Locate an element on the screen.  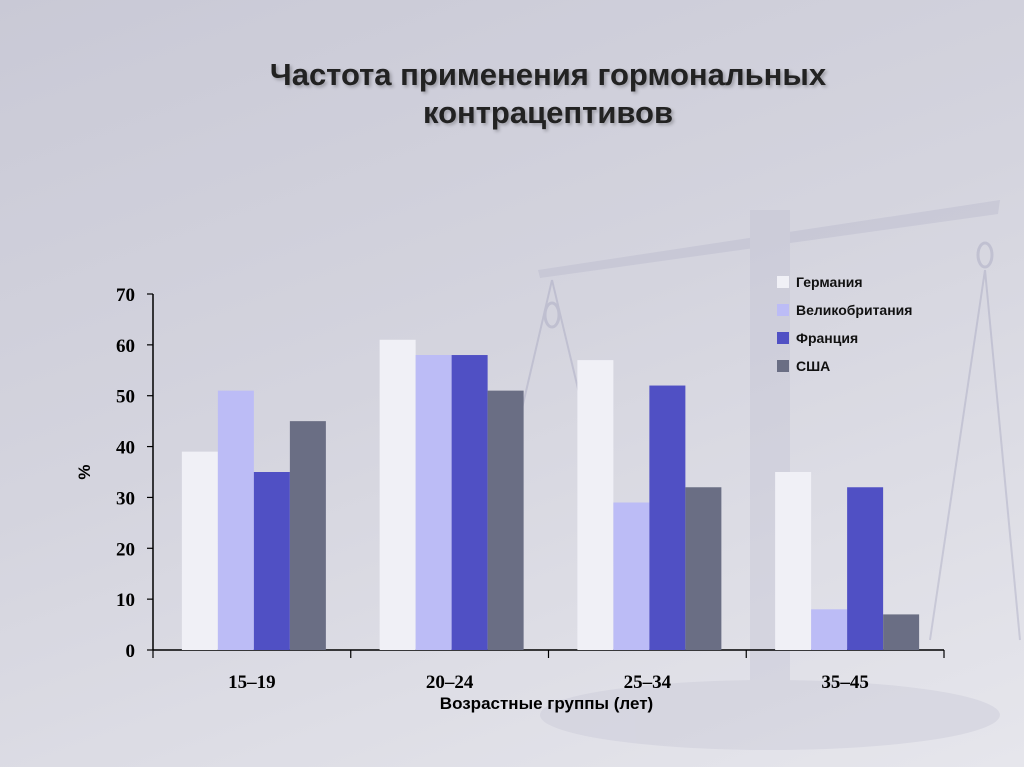
legend-label: Франция is located at coordinates (827, 338).